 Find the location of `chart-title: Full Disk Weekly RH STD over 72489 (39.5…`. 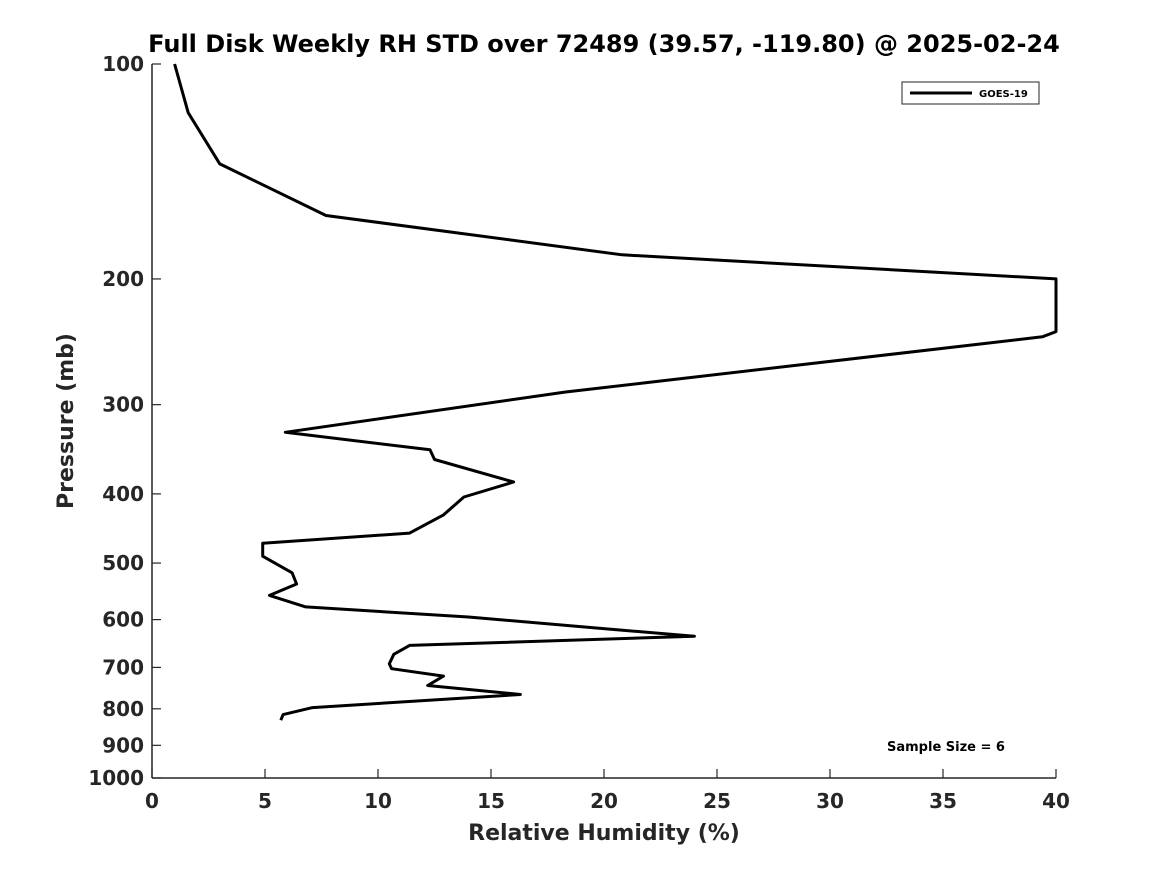

chart-title: Full Disk Weekly RH STD over 72489 (39.5… is located at coordinates (604, 44).